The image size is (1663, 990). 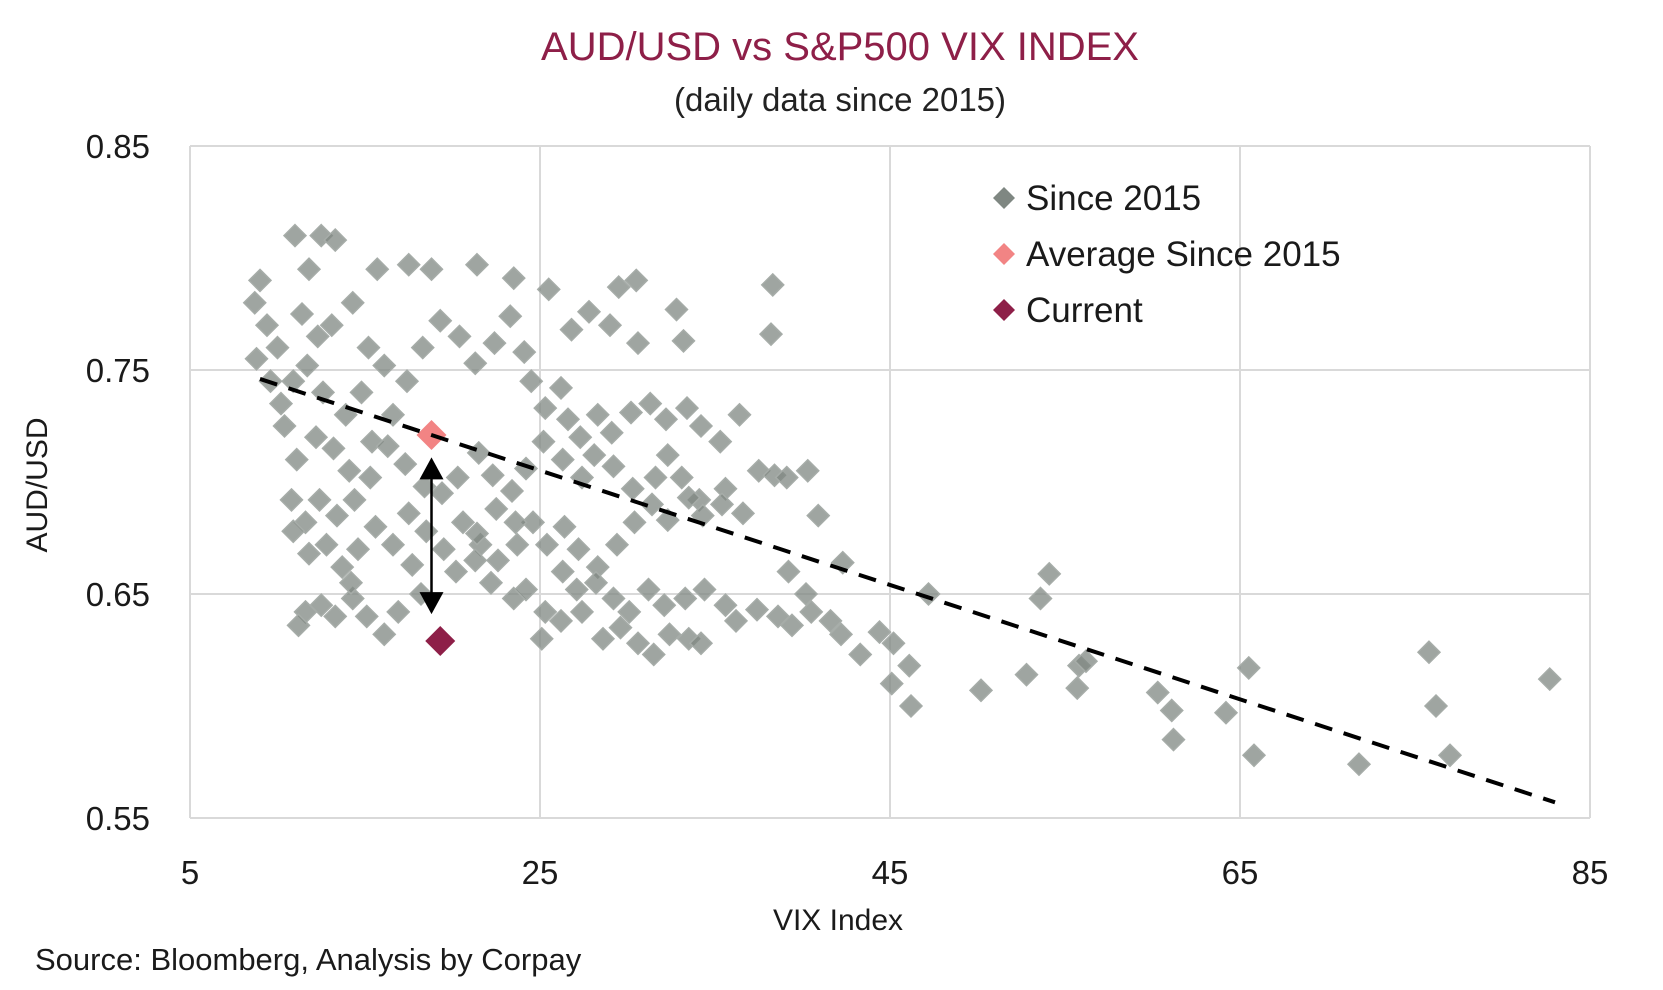 I want to click on x-tick-label: 25, so click(x=540, y=872).